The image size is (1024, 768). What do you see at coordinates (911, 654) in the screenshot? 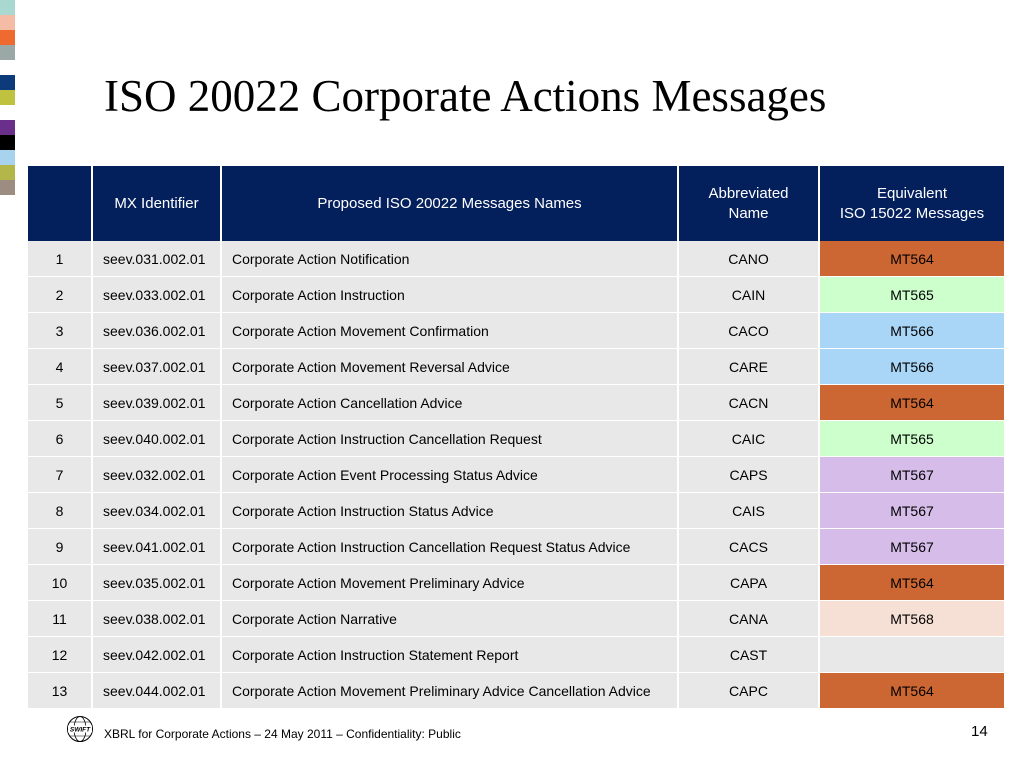
I see `equivalent-message` at bounding box center [911, 654].